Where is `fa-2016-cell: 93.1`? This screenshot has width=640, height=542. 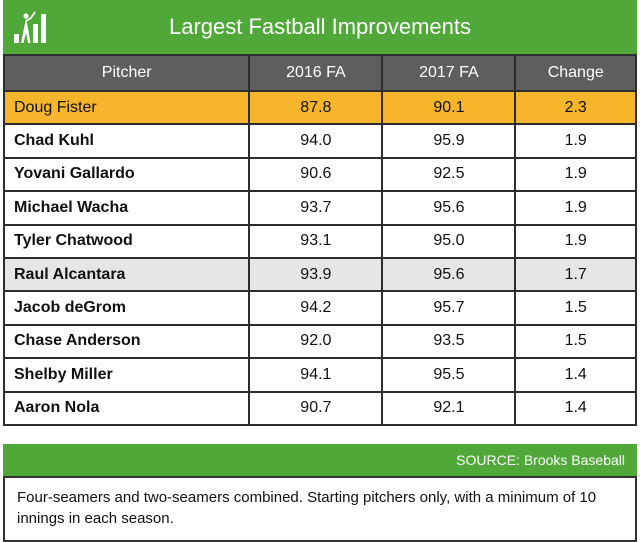 fa-2016-cell: 93.1 is located at coordinates (316, 241).